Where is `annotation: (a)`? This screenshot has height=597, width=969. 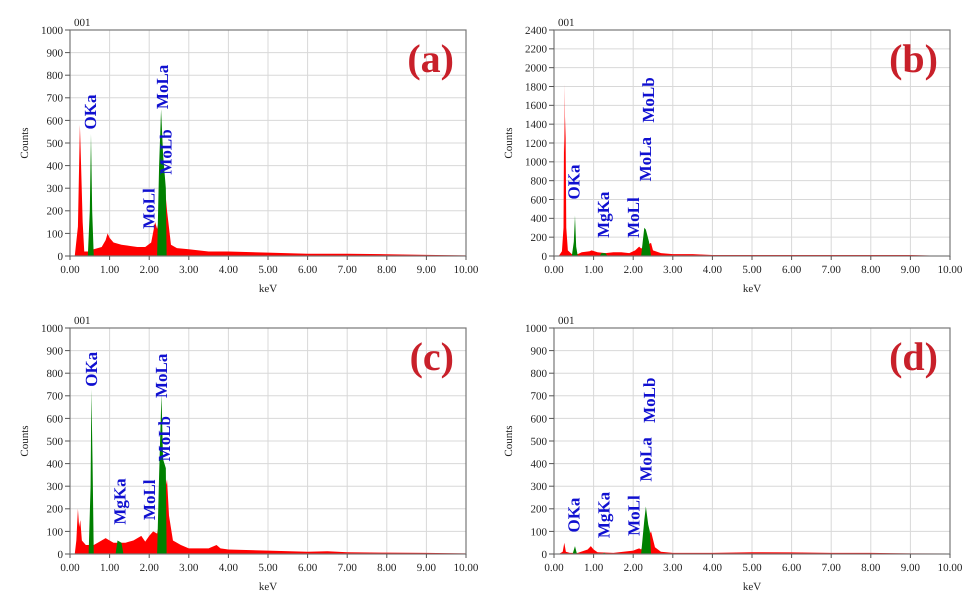 annotation: (a) is located at coordinates (430, 58).